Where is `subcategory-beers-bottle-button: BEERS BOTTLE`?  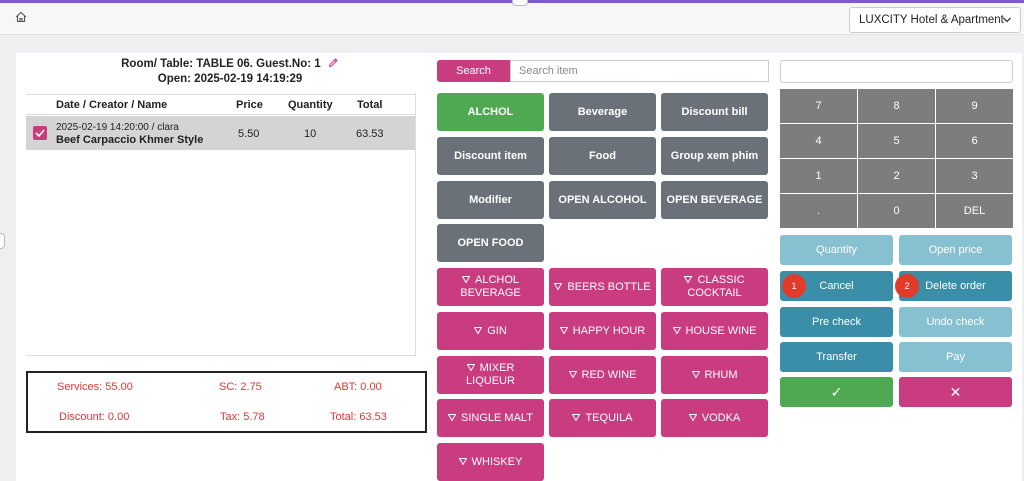
subcategory-beers-bottle-button: BEERS BOTTLE is located at coordinates (602, 287).